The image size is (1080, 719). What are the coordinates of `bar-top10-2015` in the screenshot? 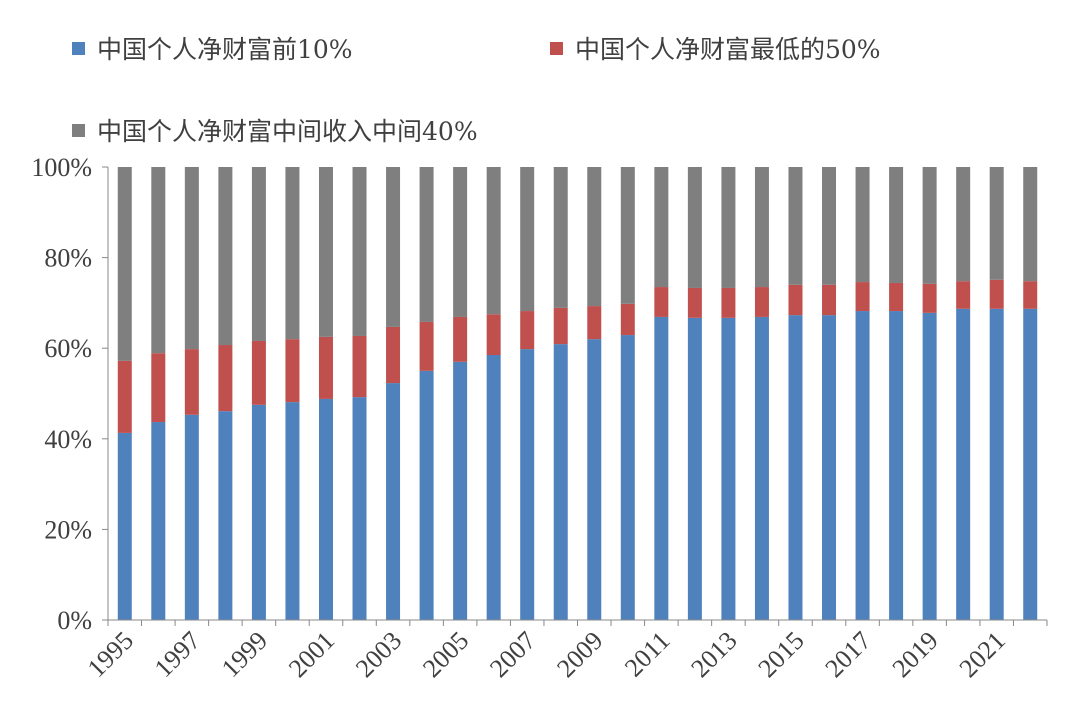 It's located at (795, 467).